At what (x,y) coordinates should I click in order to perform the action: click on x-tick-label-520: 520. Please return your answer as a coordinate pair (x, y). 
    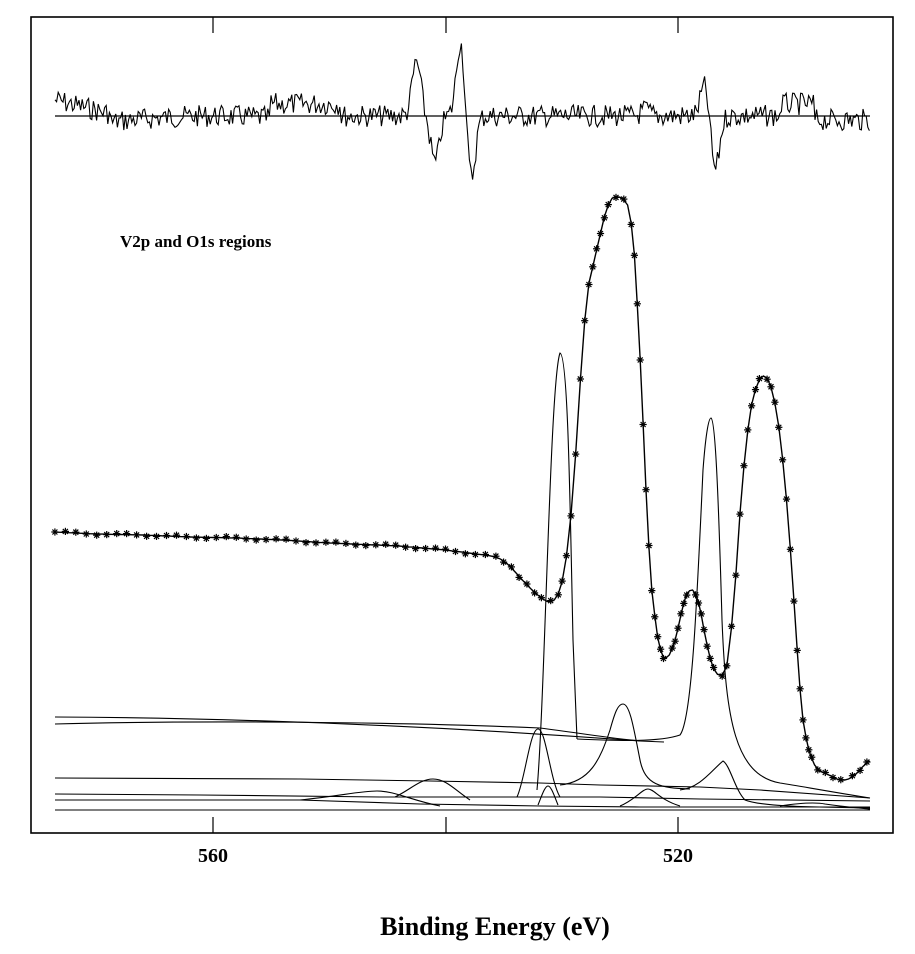
    Looking at the image, I should click on (678, 856).